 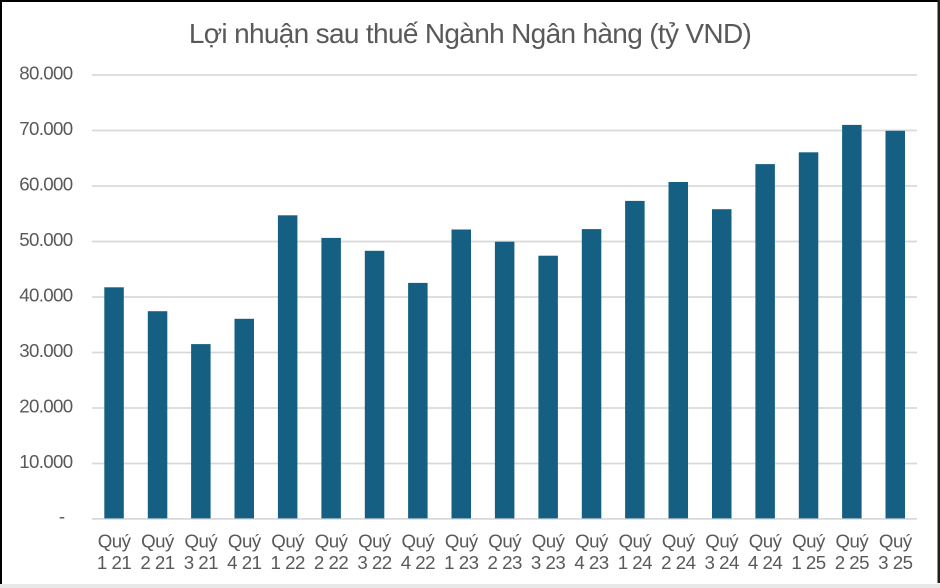 What do you see at coordinates (46, 406) in the screenshot?
I see `svg-text: 20.000` at bounding box center [46, 406].